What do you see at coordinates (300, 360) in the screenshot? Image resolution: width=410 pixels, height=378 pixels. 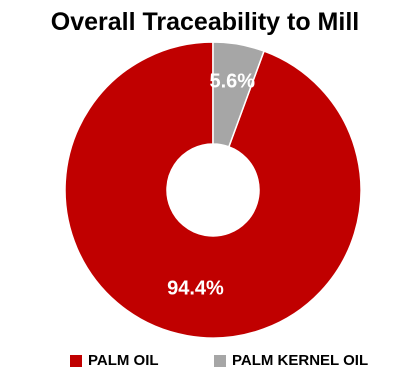 I see `legend-label-palm-kernel-oil: PALM KERNEL OIL` at bounding box center [300, 360].